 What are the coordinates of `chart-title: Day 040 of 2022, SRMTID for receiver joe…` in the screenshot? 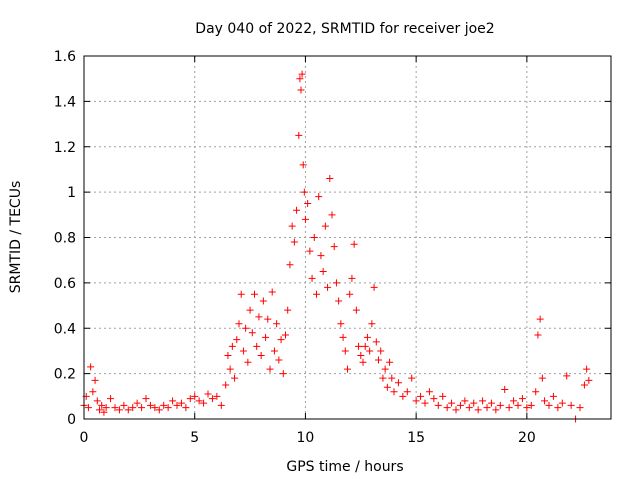 It's located at (344, 29).